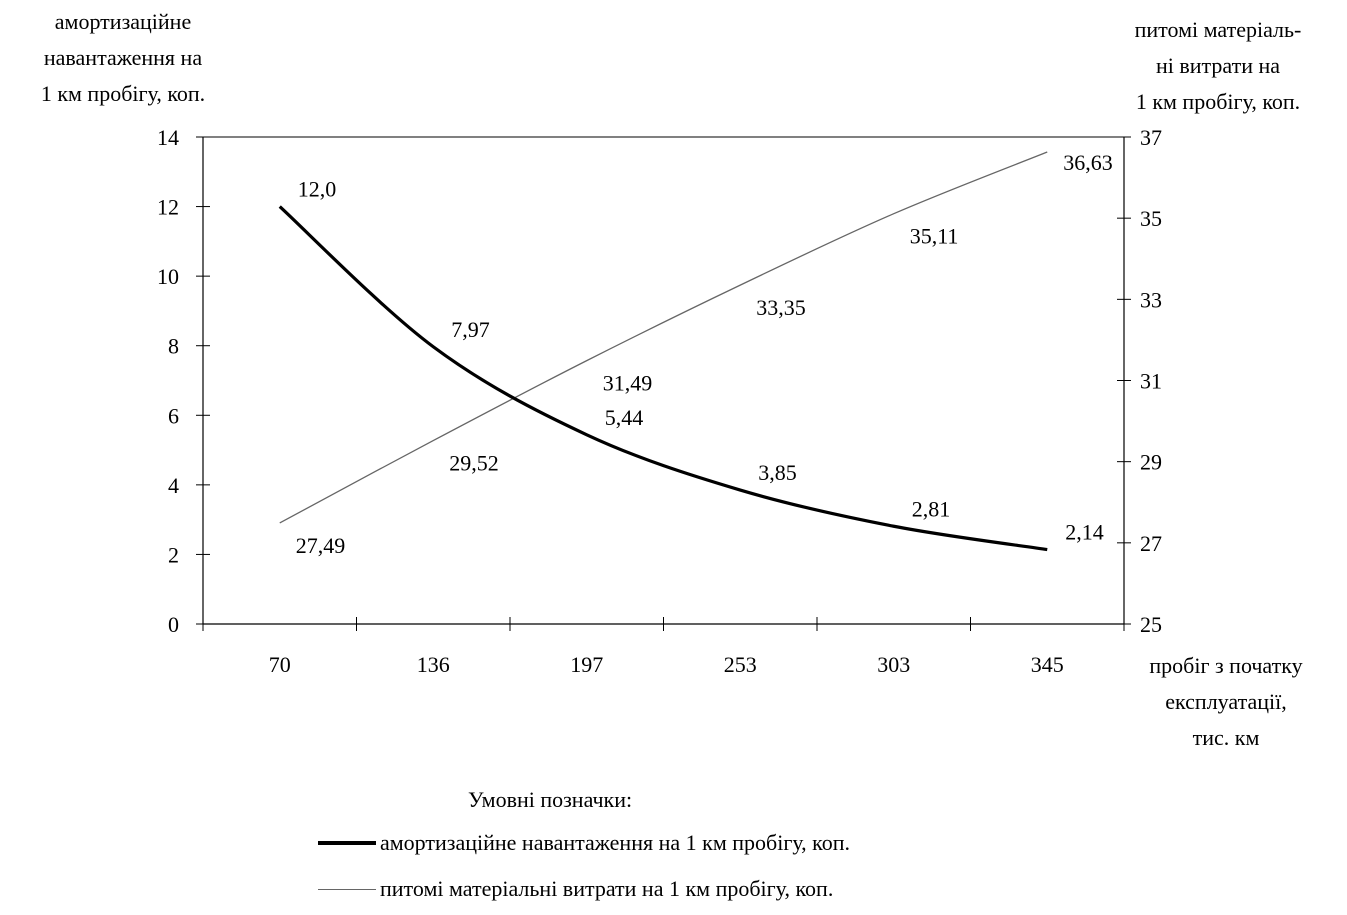 The width and height of the screenshot is (1347, 915). What do you see at coordinates (123, 93) in the screenshot?
I see `left-axis-title-line: 1 км пробігу, коп.` at bounding box center [123, 93].